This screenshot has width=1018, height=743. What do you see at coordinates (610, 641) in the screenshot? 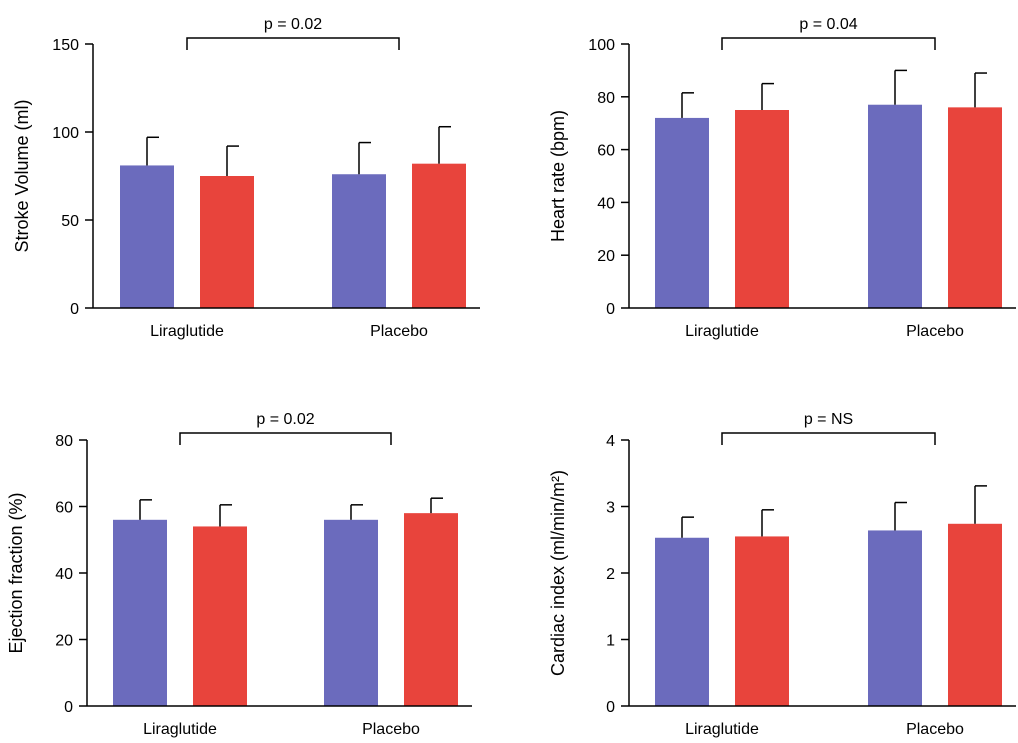
I see `y-tick-label: 1` at bounding box center [610, 641].